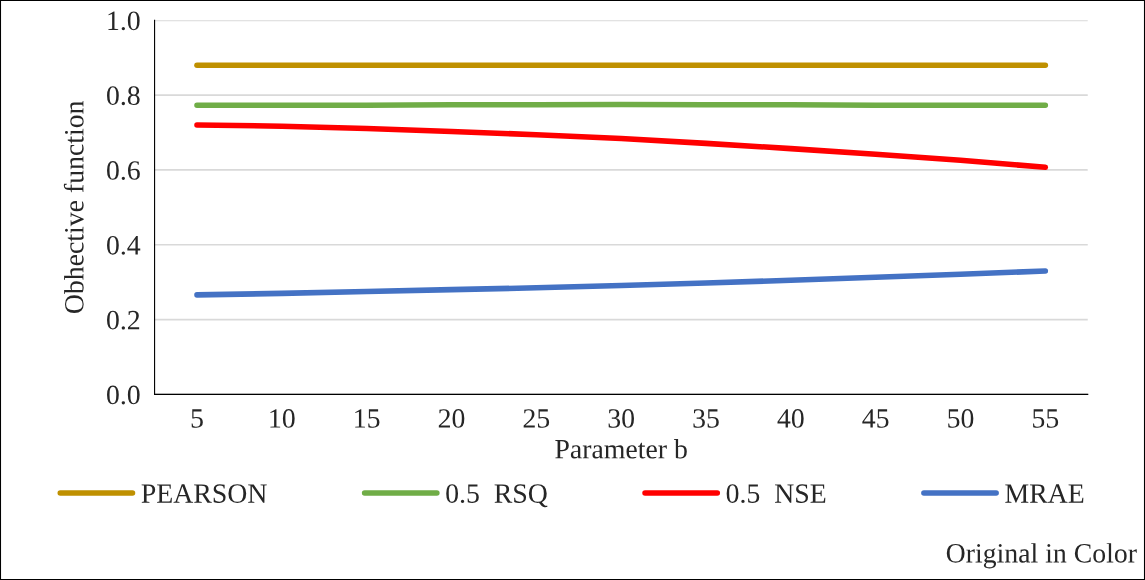  What do you see at coordinates (204, 493) in the screenshot?
I see `legend-label: PEARSON` at bounding box center [204, 493].